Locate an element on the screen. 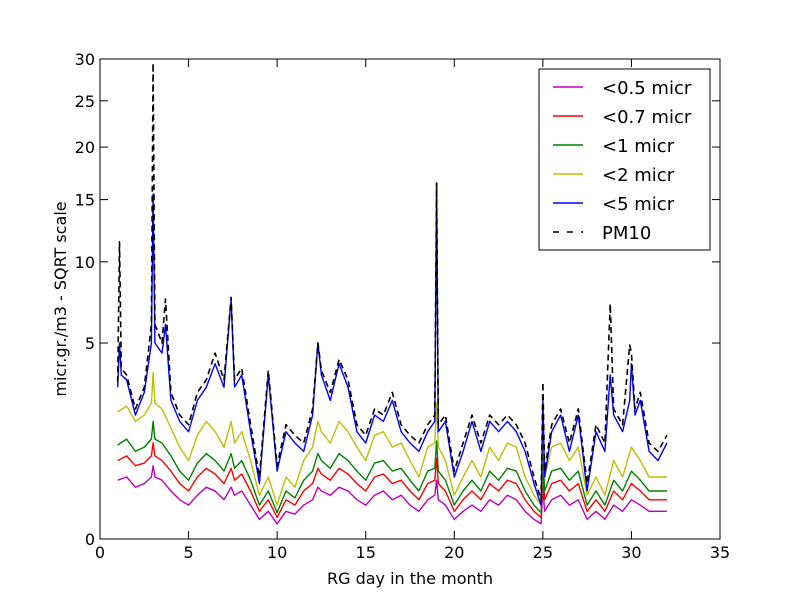 The width and height of the screenshot is (800, 600). y-axis-label: micr.gr./m3 - SQRT scale is located at coordinates (60, 298).